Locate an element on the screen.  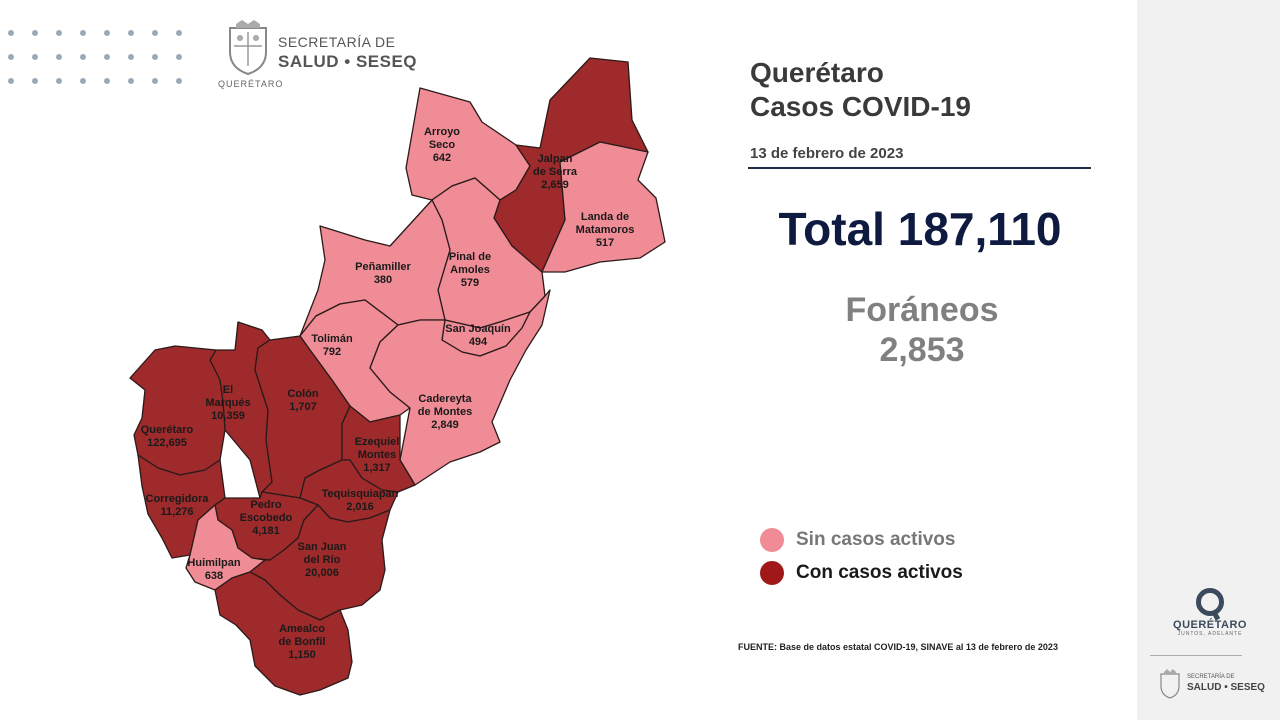
q-logo-icon is located at coordinates (1210, 602).